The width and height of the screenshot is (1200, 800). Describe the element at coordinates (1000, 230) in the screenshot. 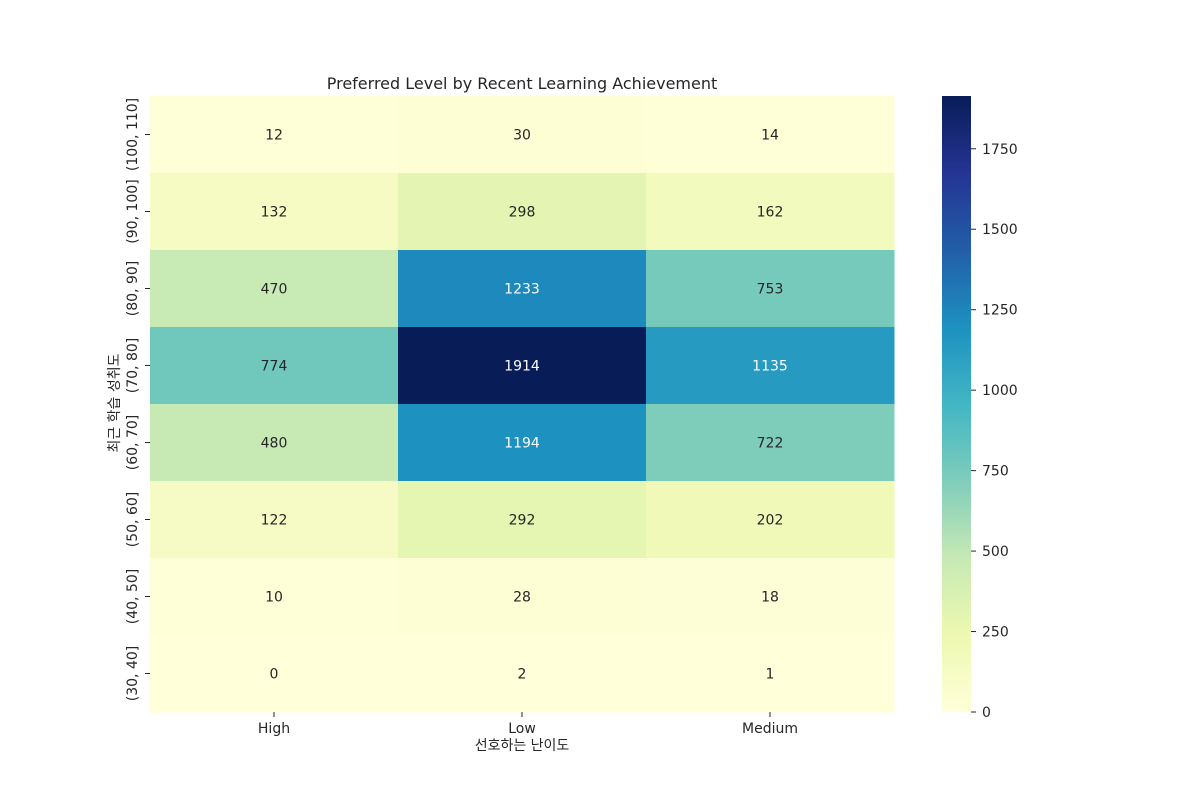

I see `colorbar-tick-label: 1500` at that location.